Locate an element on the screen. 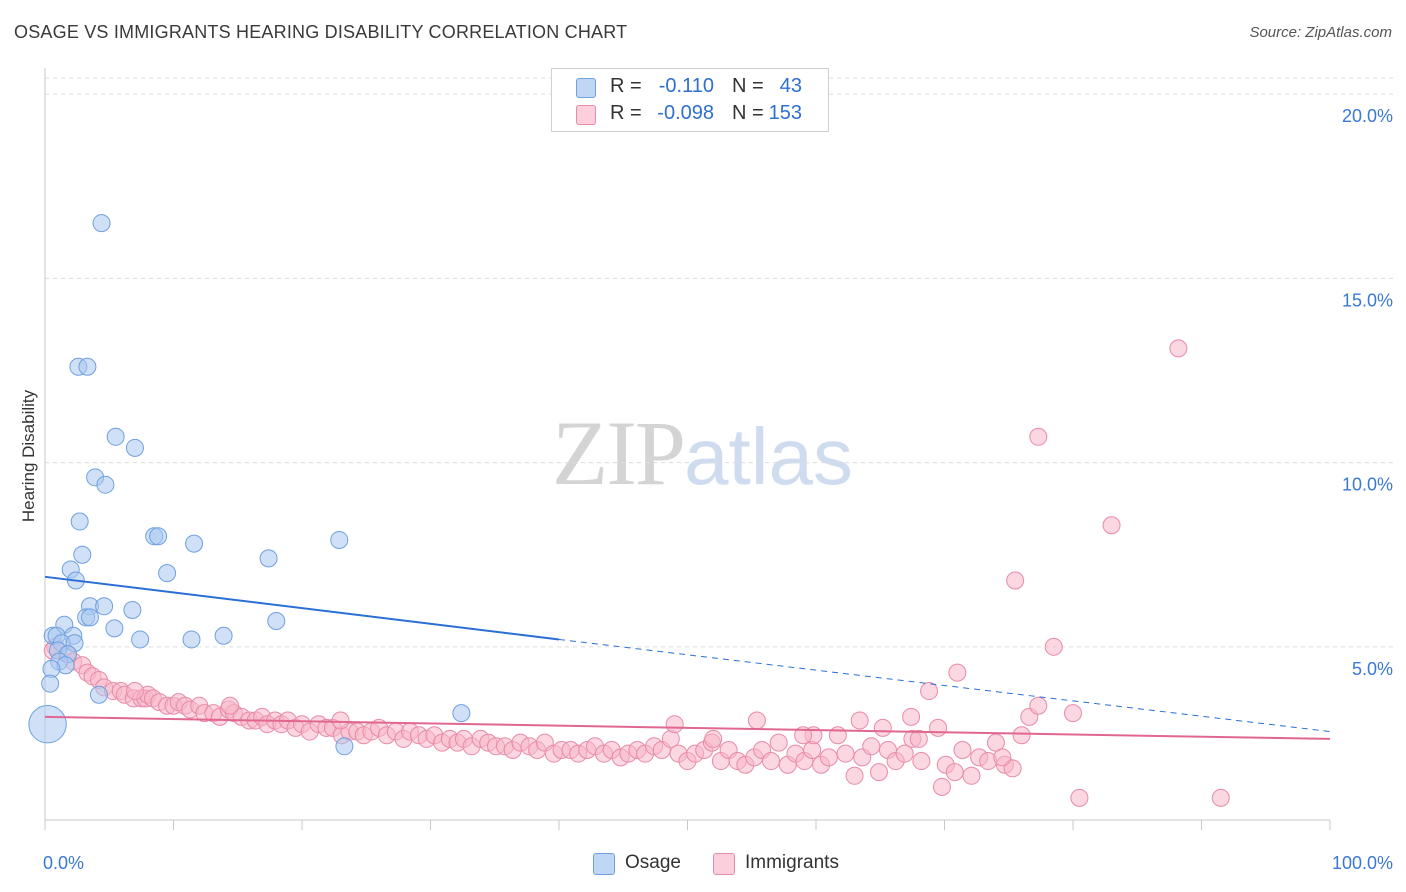  legend-r-value: -0.110 is located at coordinates (686, 86).